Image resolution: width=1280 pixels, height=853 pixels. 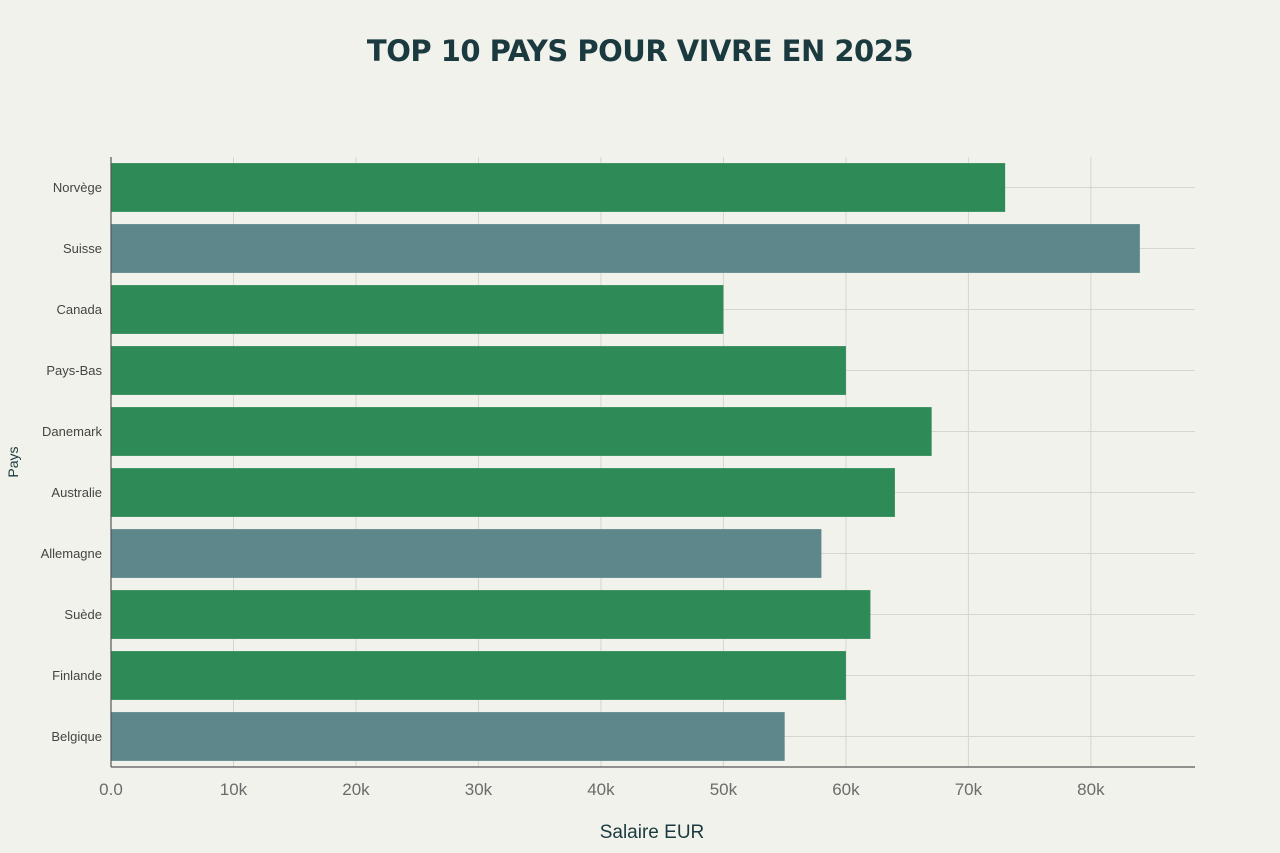 What do you see at coordinates (71, 553) in the screenshot?
I see `y-tick-label: Allemagne` at bounding box center [71, 553].